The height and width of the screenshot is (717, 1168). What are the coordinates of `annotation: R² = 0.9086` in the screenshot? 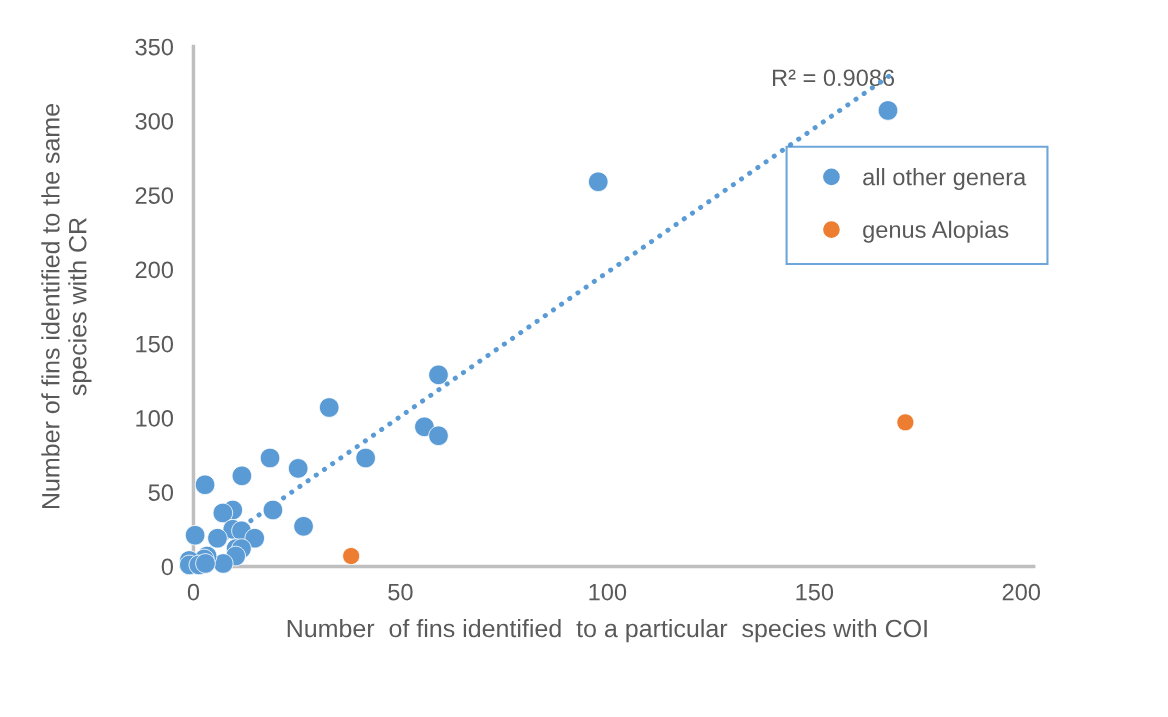 It's located at (834, 78).